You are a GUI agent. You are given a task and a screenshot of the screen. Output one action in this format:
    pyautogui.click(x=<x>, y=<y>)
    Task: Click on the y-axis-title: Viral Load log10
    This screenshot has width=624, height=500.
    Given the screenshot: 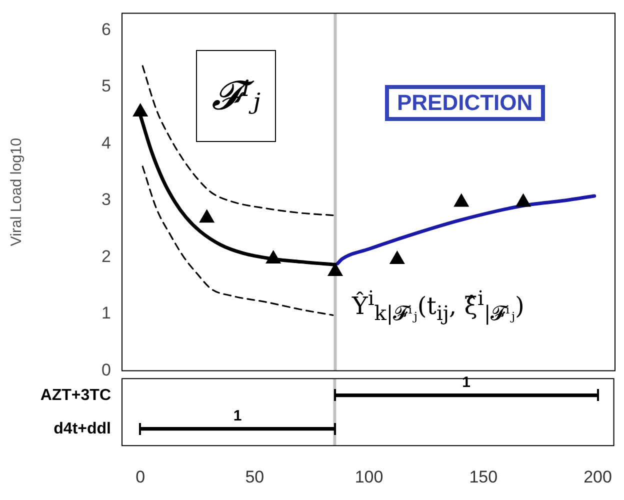 What is the action you would take?
    pyautogui.click(x=17, y=192)
    